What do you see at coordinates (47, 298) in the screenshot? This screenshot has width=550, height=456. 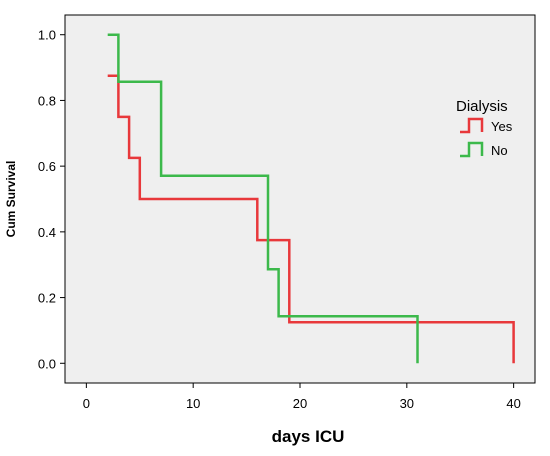 I see `y-tick-label: 0.2` at bounding box center [47, 298].